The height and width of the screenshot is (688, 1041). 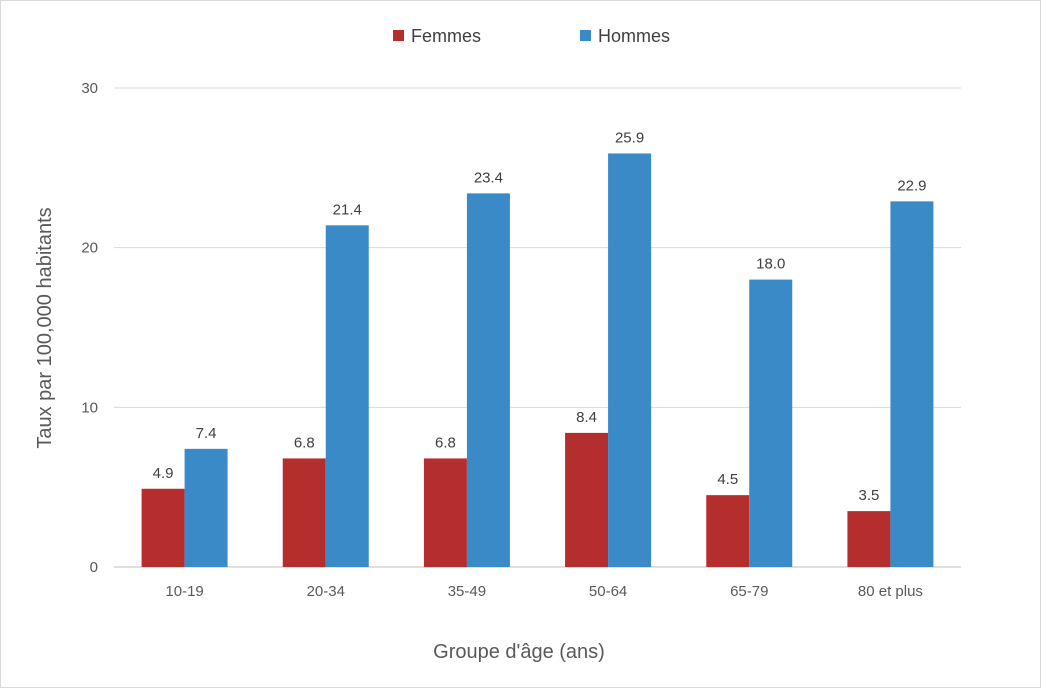 I want to click on y-tick-label: 30, so click(x=89, y=88).